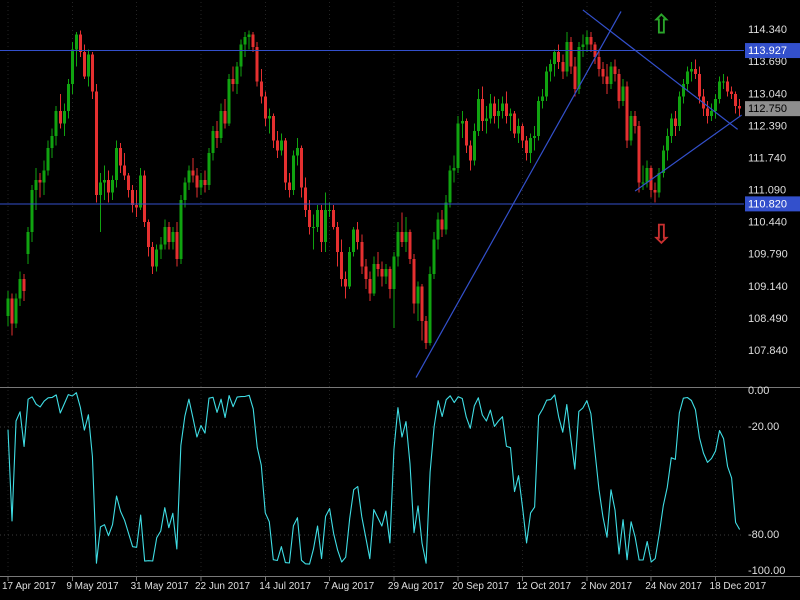  I want to click on price-axis-label: 111.740, so click(767, 158).